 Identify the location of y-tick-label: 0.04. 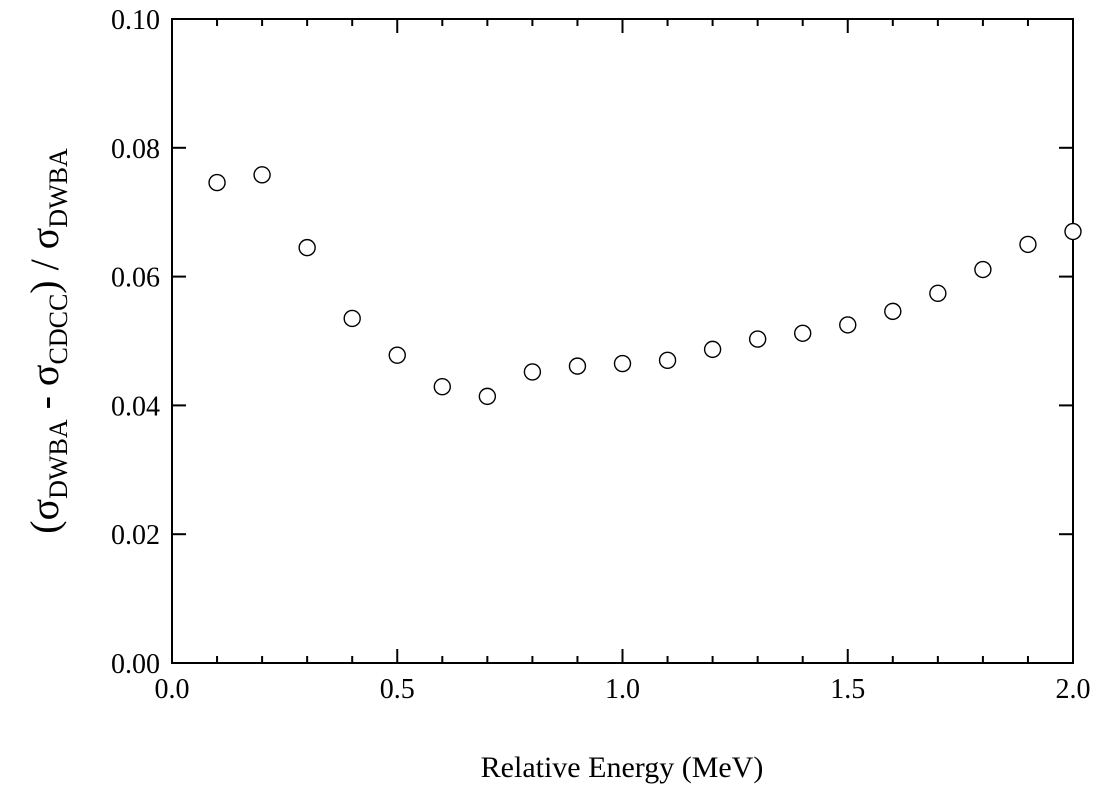
(135, 406).